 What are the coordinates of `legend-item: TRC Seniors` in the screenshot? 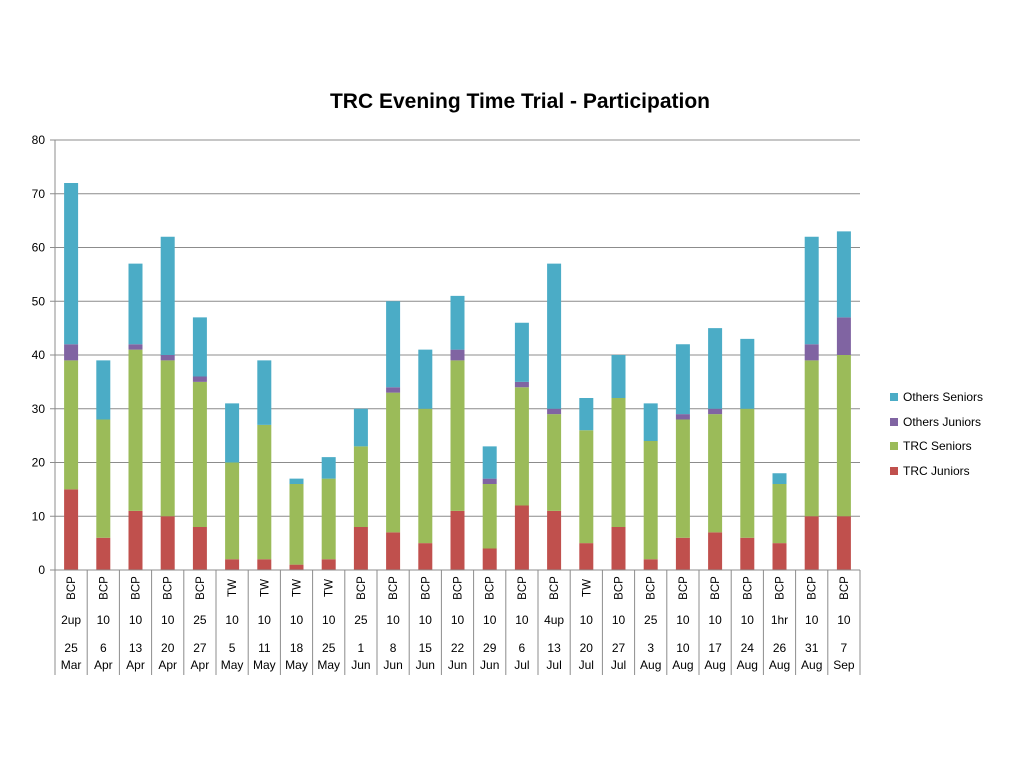 It's located at (936, 446).